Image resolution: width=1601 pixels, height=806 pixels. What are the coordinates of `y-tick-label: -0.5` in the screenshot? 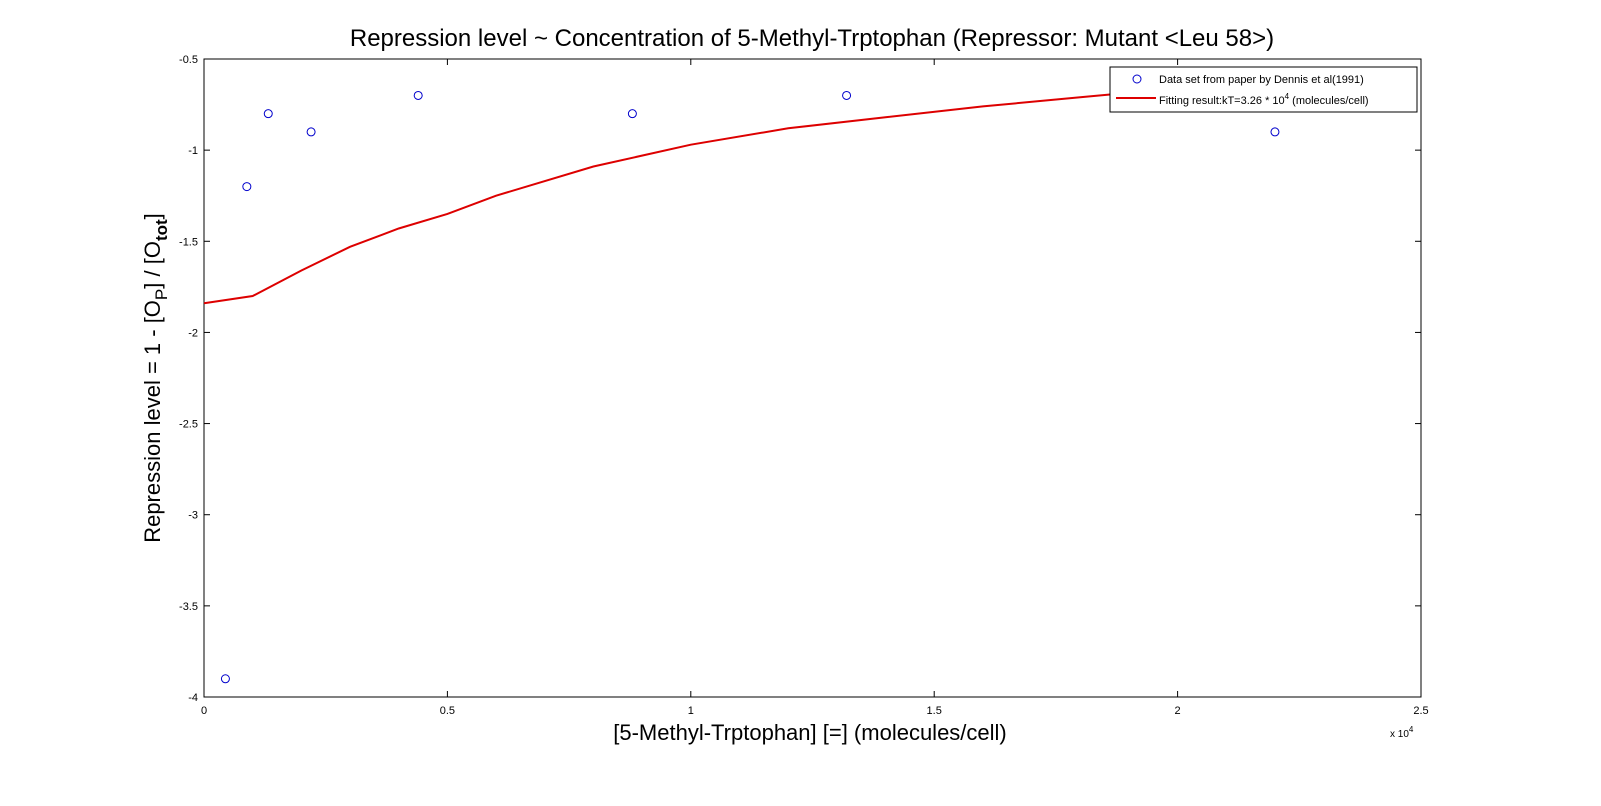 It's located at (188, 60).